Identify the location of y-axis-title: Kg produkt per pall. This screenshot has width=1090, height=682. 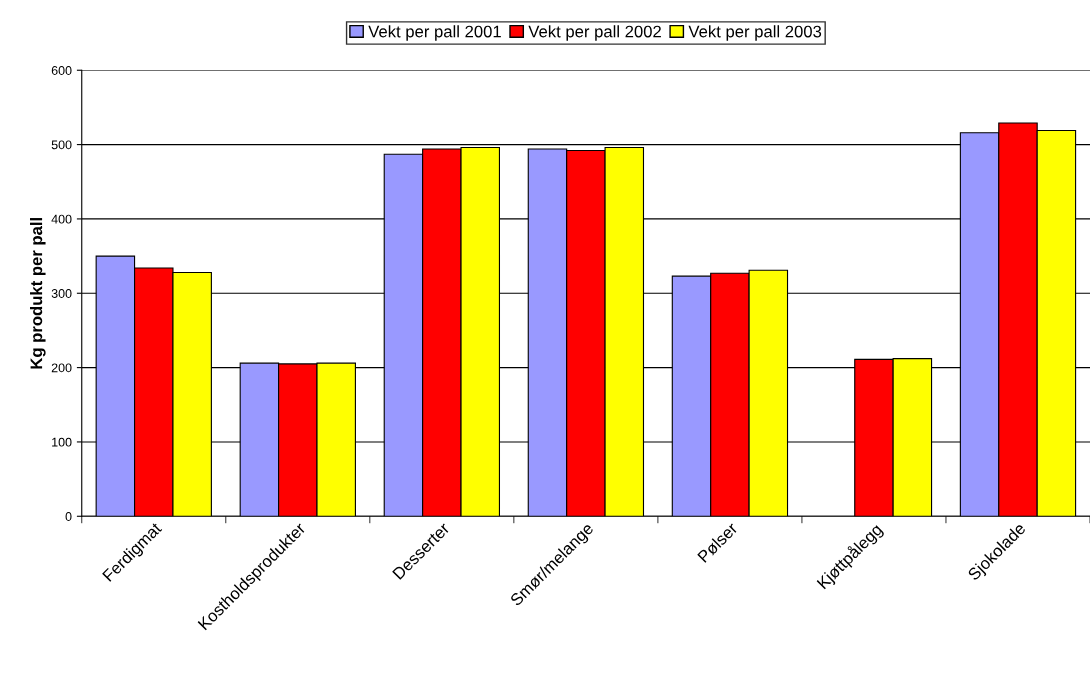
(38, 293).